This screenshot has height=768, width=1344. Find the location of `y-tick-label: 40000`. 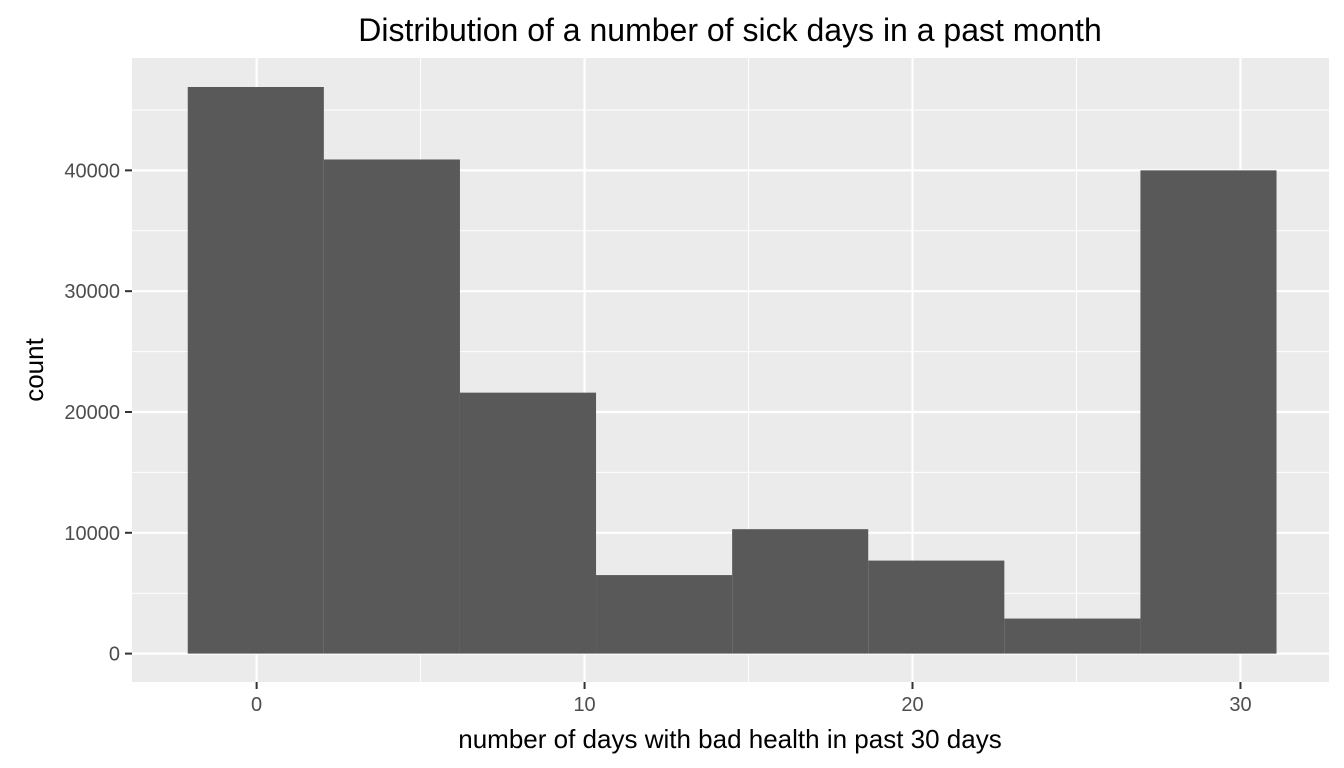

y-tick-label: 40000 is located at coordinates (92, 171).